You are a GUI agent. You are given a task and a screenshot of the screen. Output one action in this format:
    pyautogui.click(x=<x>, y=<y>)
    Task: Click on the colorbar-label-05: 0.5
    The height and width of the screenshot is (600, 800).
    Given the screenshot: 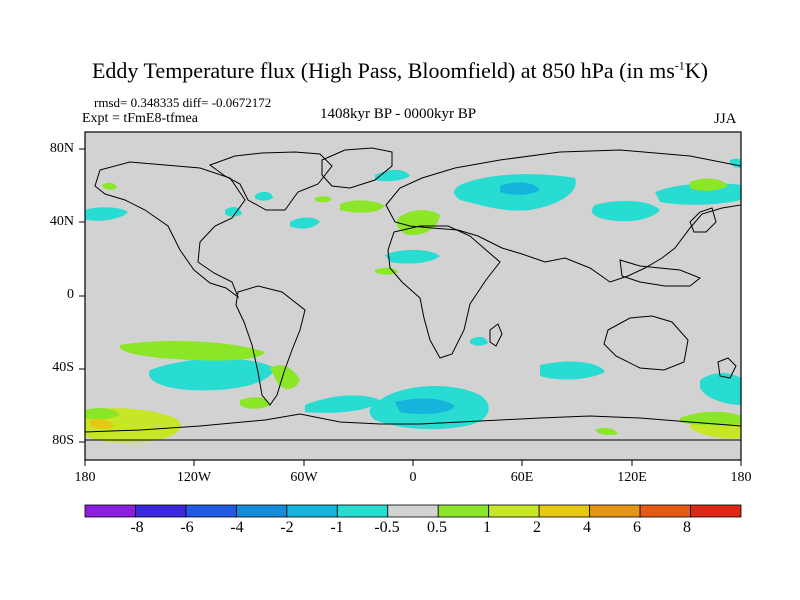 What is the action you would take?
    pyautogui.click(x=437, y=527)
    